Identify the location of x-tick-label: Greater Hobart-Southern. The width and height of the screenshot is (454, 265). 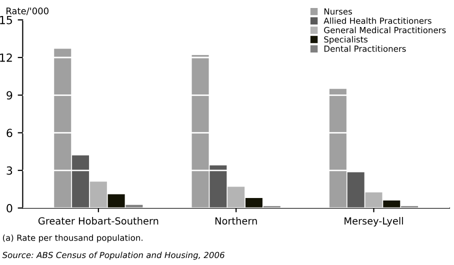
(98, 221).